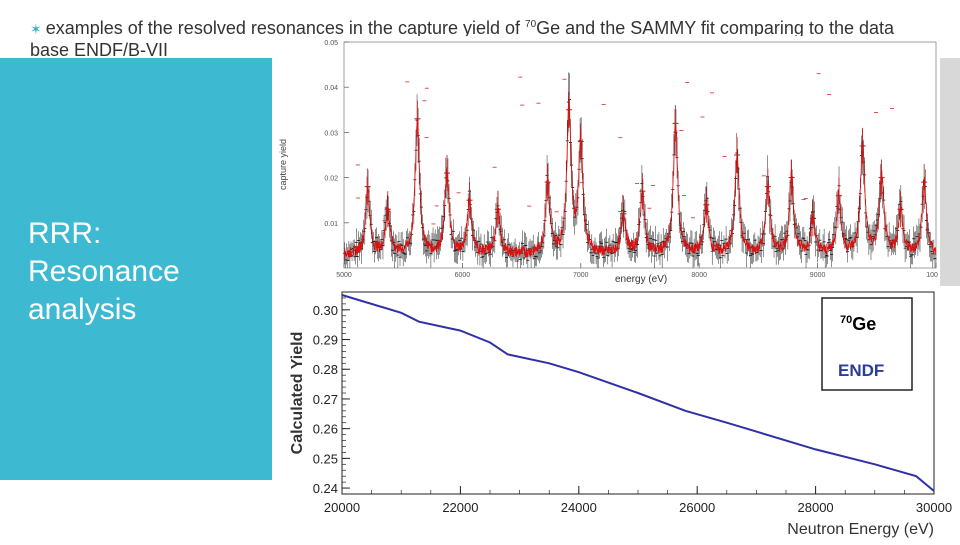  I want to click on x-tick-label: 5000, so click(344, 275).